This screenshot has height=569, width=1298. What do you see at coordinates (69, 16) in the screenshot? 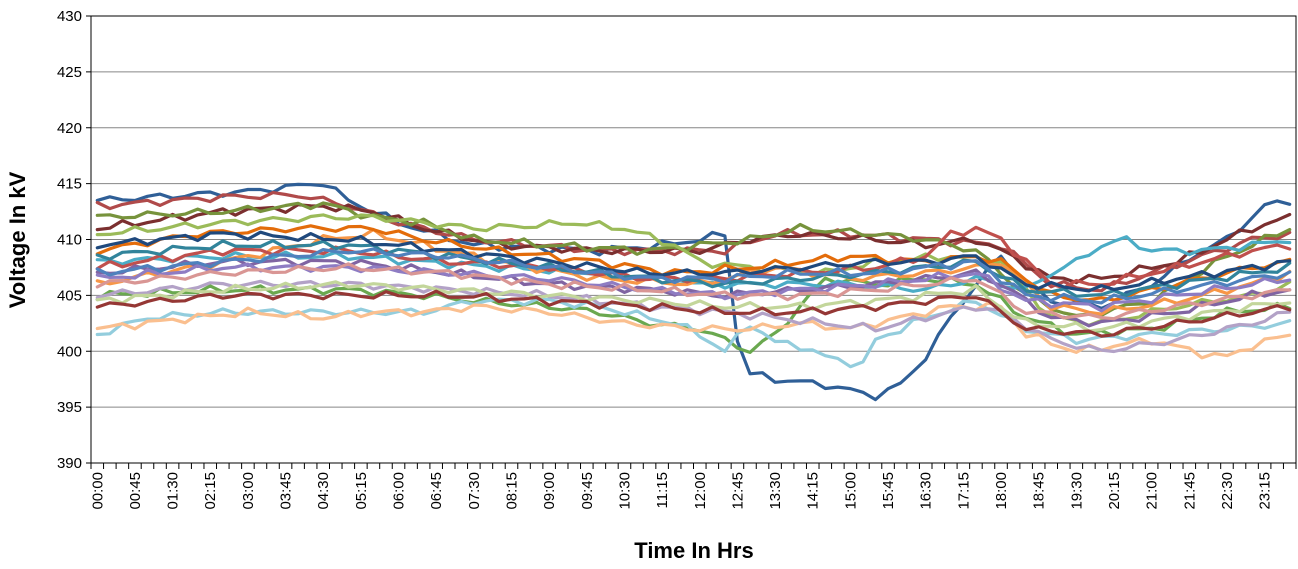
I see `y-tick-label: 430` at bounding box center [69, 16].